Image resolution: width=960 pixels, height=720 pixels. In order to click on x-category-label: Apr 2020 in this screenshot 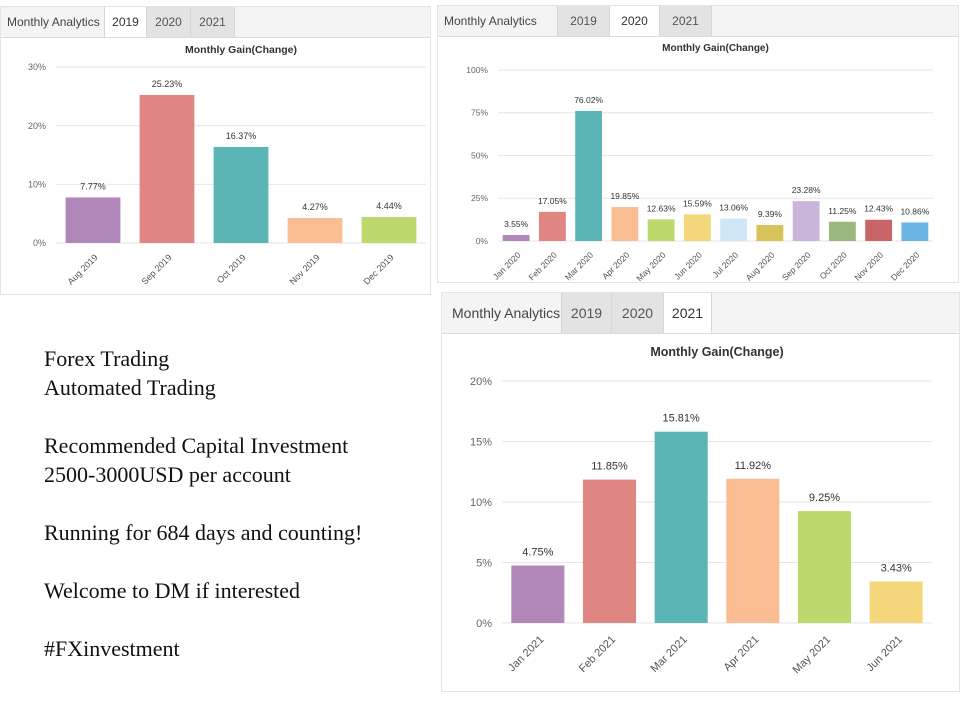, I will do `click(616, 266)`.